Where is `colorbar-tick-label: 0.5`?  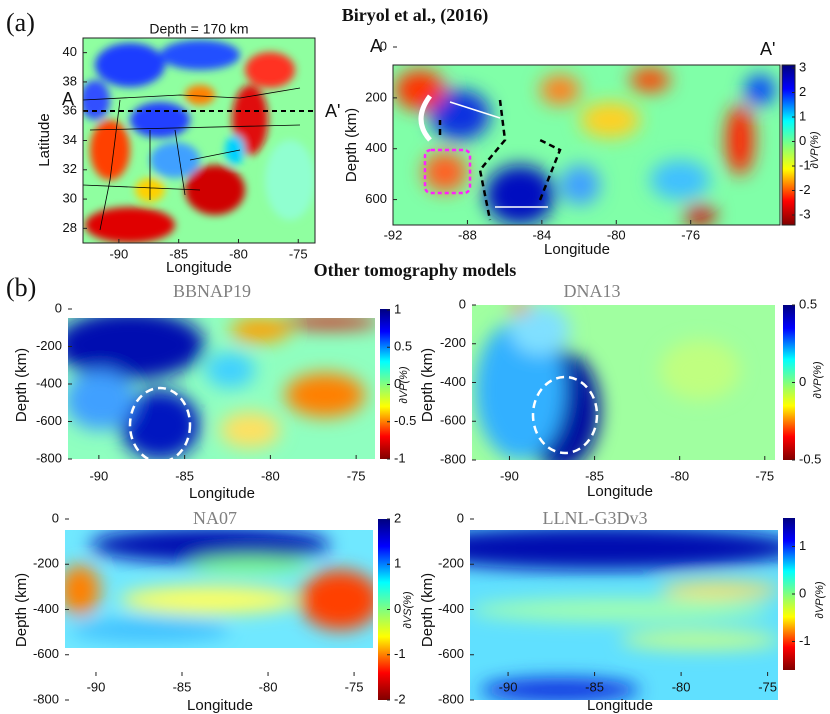
colorbar-tick-label: 0.5 is located at coordinates (403, 346).